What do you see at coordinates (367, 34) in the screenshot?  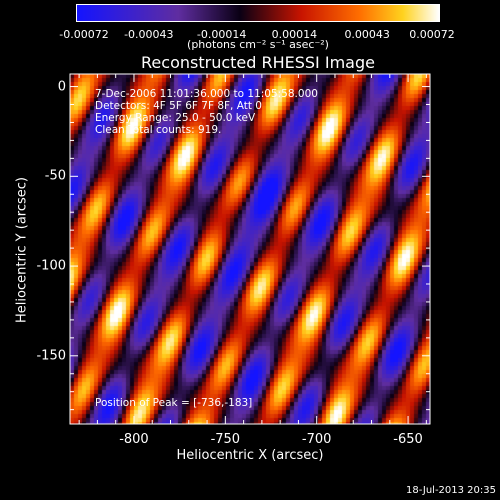 I see `colorbar-tick-label: 0.00043` at bounding box center [367, 34].